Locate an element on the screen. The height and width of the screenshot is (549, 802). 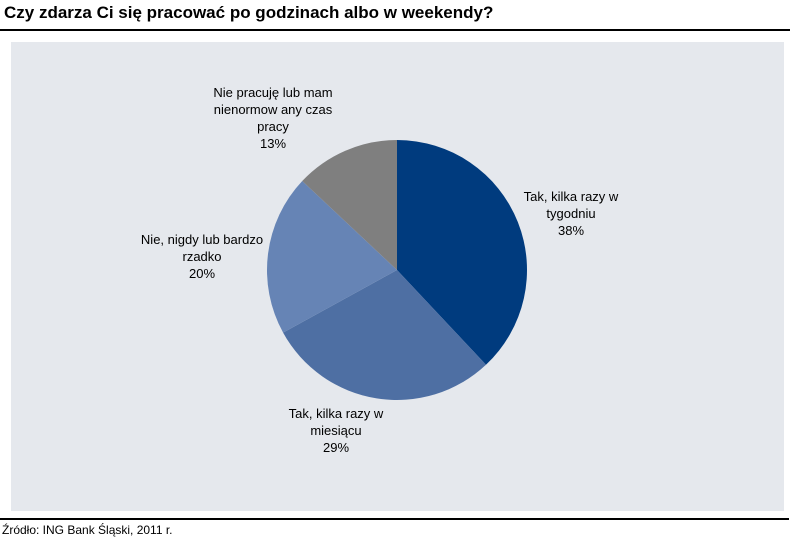
pie-label-tak-kilka-razy-w-miesiacu: Tak, kilka razy w miesiącu 29% is located at coordinates (336, 430).